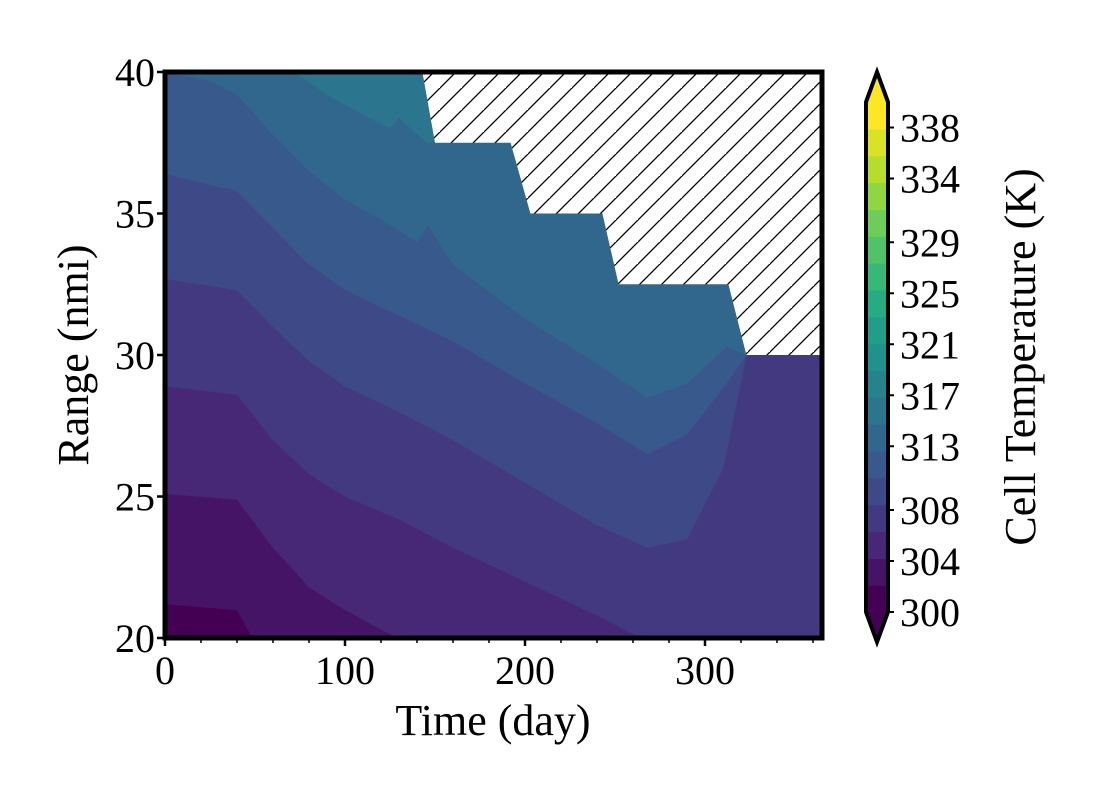  I want to click on colorbar-tick-label-308: 308, so click(930, 510).